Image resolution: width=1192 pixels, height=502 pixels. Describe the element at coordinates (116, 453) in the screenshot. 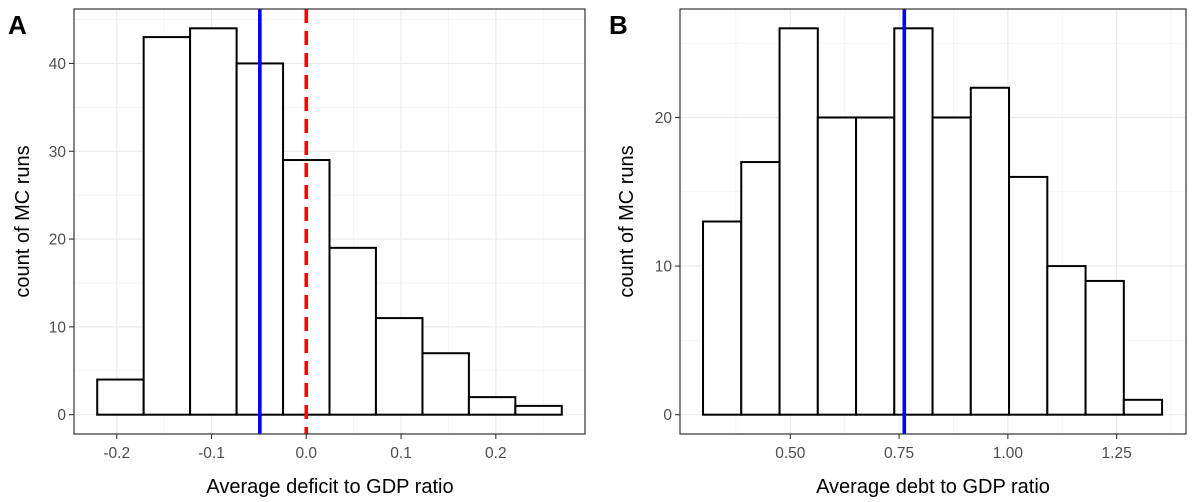

I see `x-tick-label: -0.2` at that location.